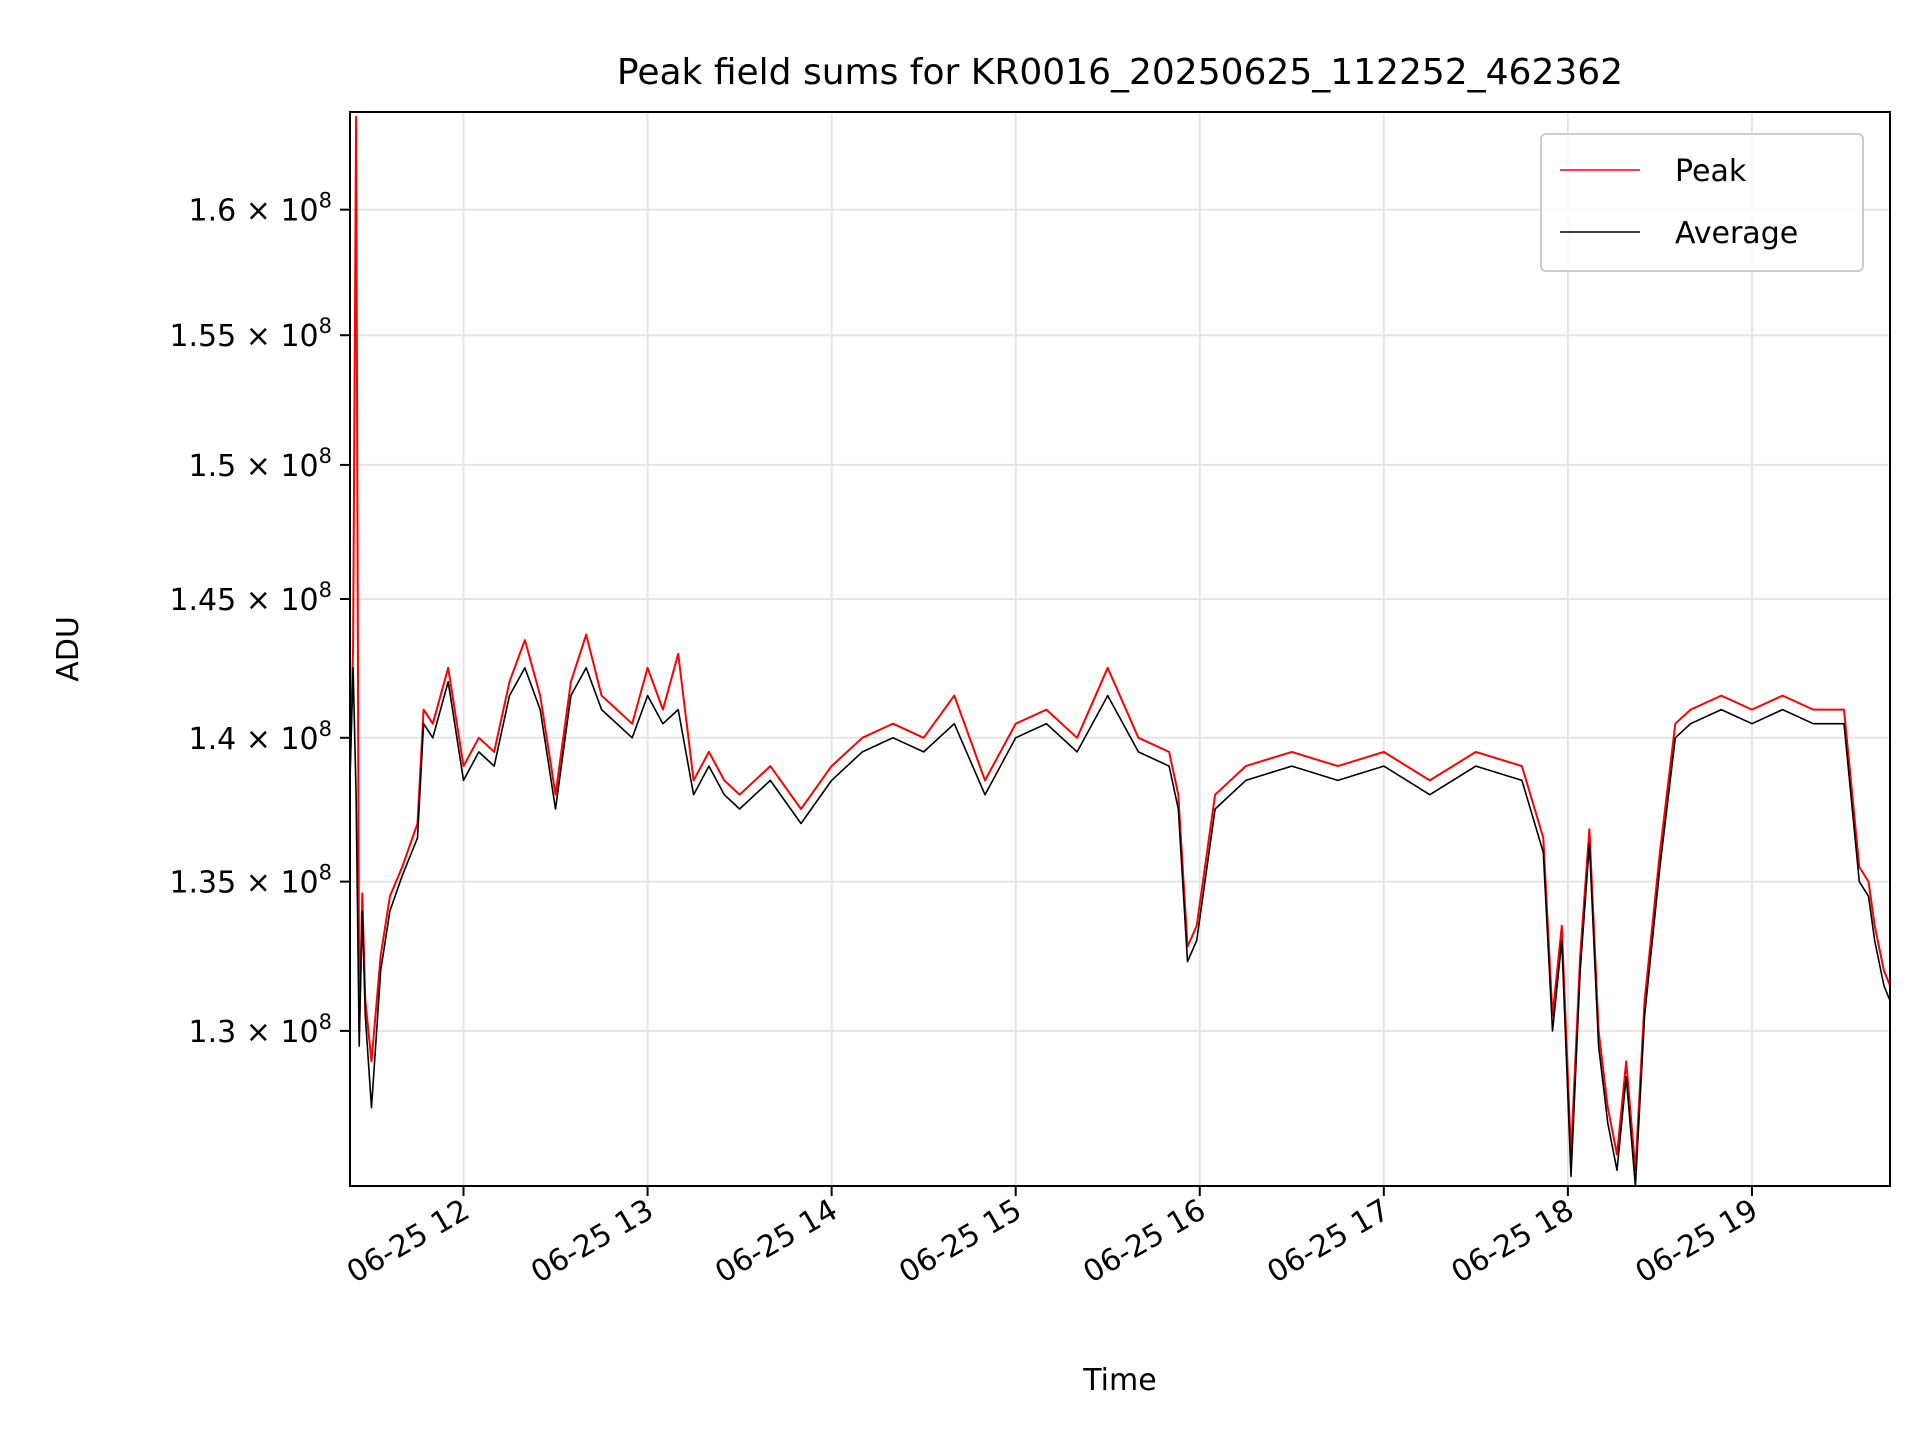 This screenshot has height=1440, width=1920. Describe the element at coordinates (1513, 1242) in the screenshot. I see `x-tick-label: 06-25 18` at that location.